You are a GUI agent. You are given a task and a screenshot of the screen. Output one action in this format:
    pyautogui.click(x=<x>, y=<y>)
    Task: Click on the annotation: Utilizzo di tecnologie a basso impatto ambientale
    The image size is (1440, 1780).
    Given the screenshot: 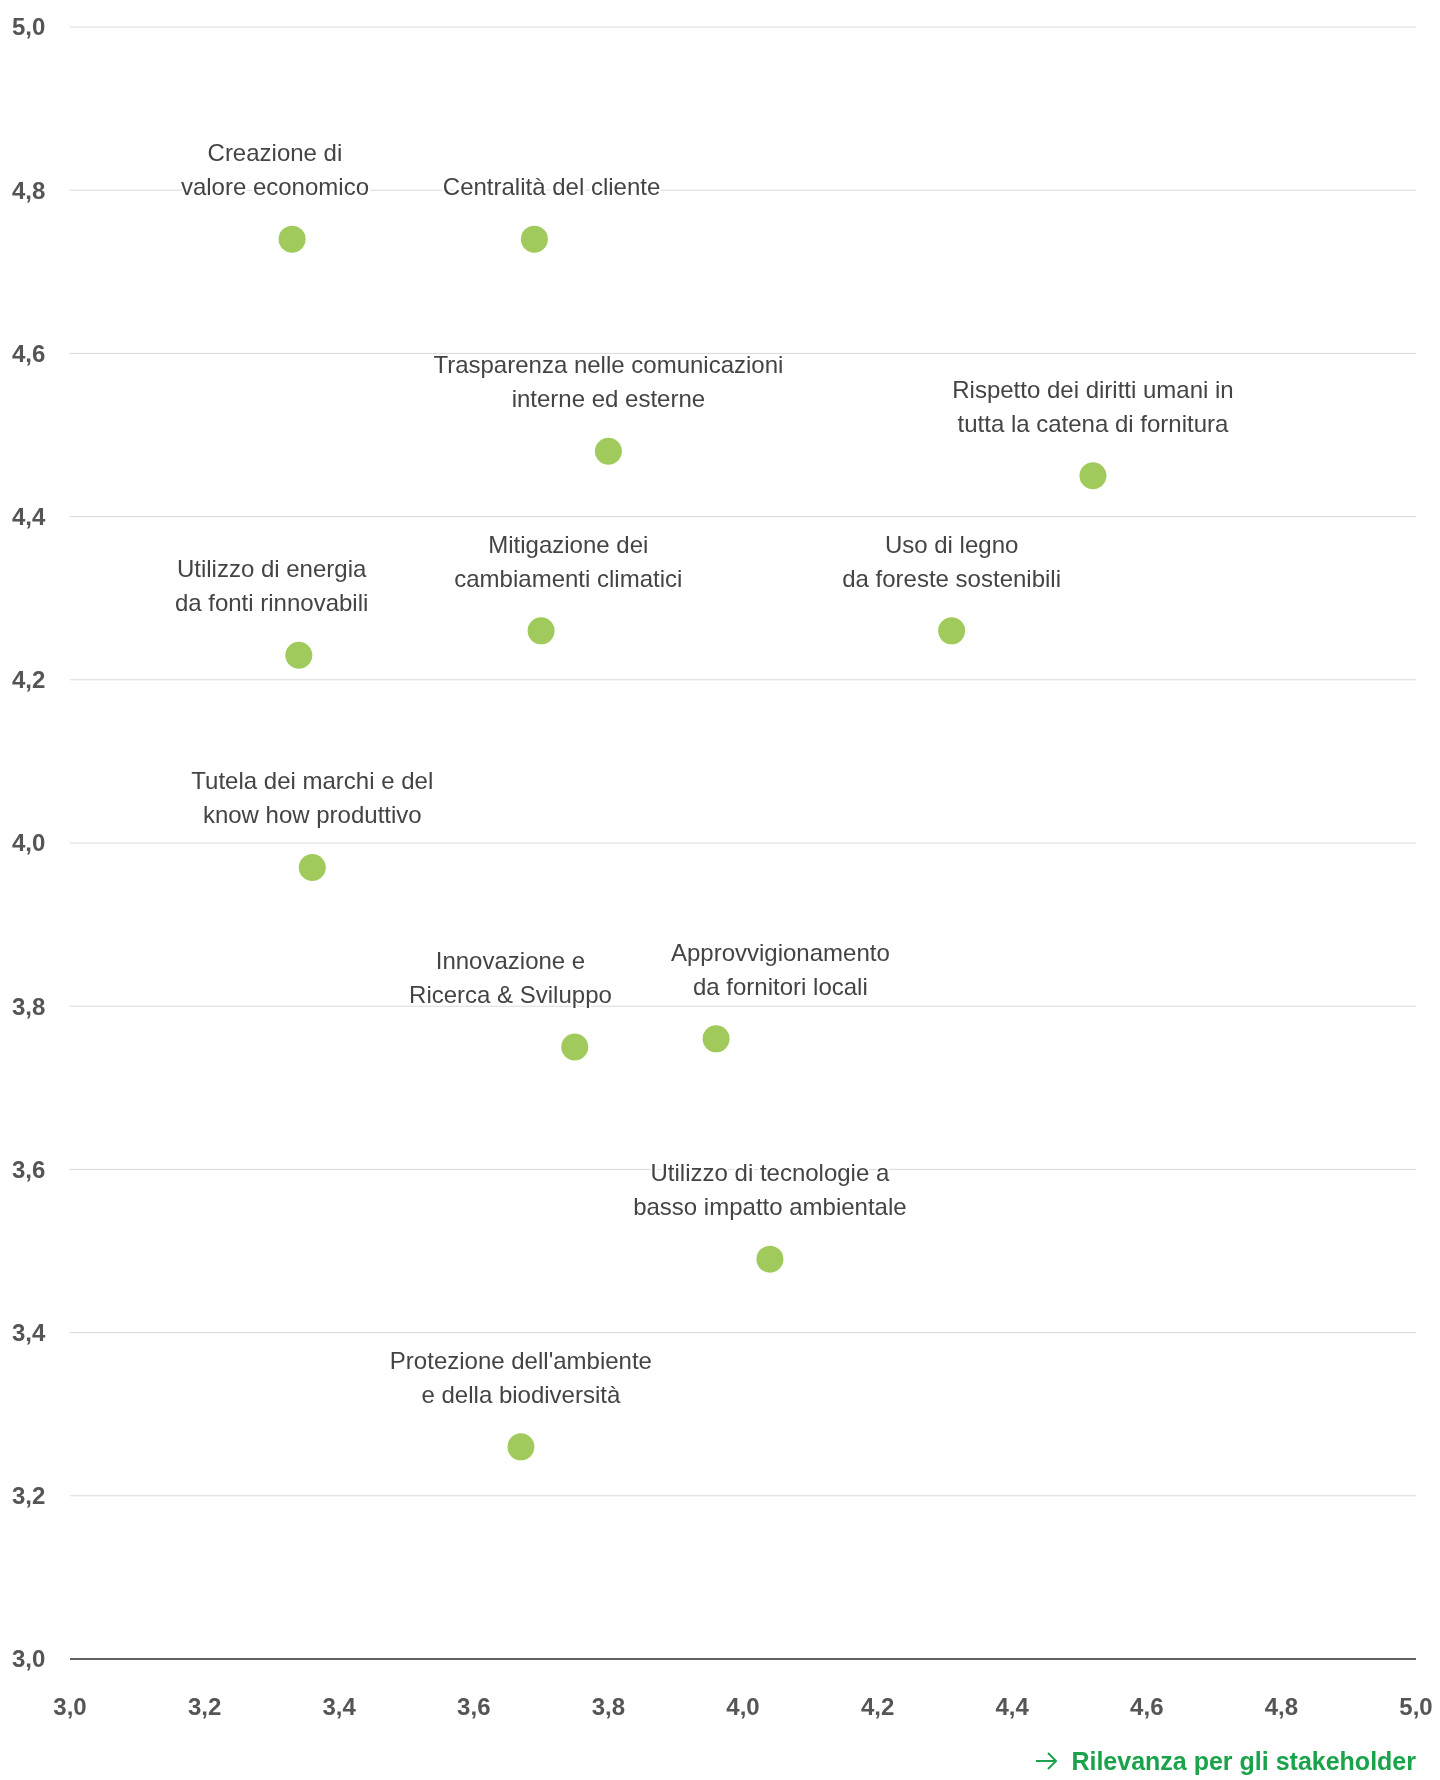 What is the action you would take?
    pyautogui.click(x=770, y=1190)
    